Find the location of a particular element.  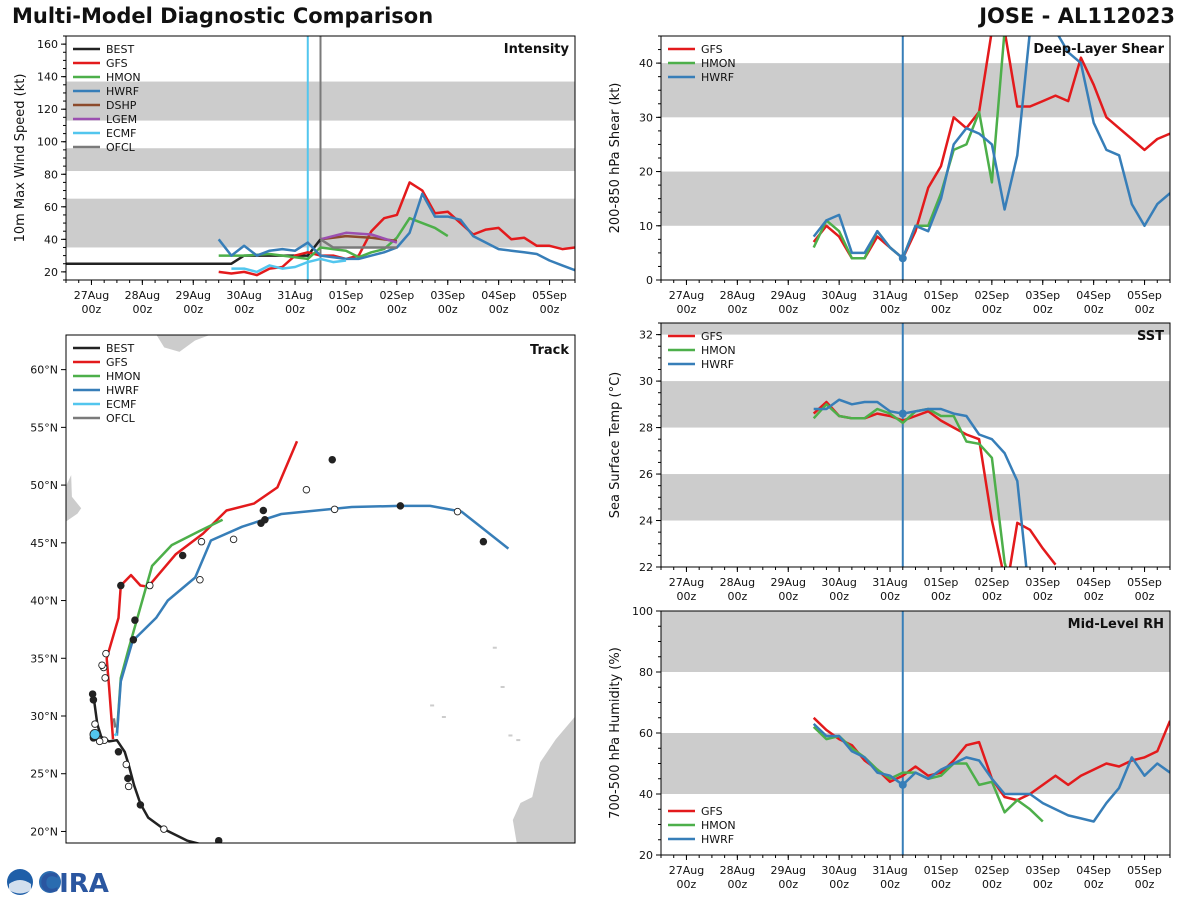

series-line-hwrf is located at coordinates (991, 772).